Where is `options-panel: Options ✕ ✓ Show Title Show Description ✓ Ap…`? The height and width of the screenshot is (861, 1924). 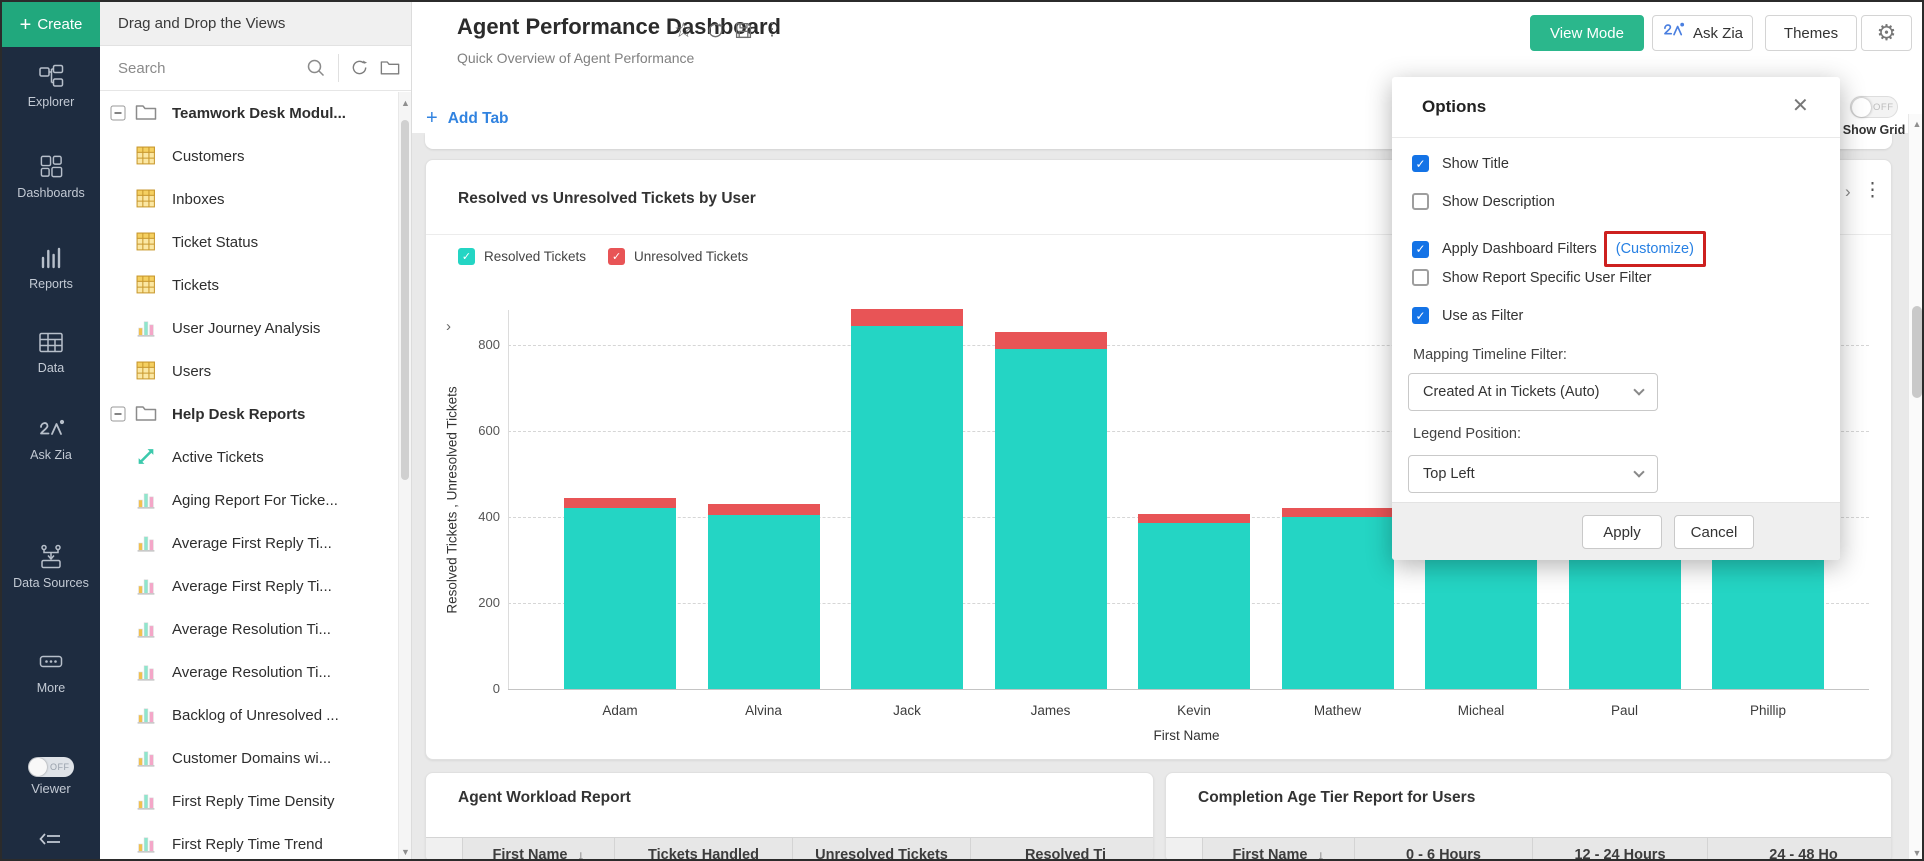 options-panel: Options ✕ ✓ Show Title Show Description ✓ Ap… is located at coordinates (1616, 318).